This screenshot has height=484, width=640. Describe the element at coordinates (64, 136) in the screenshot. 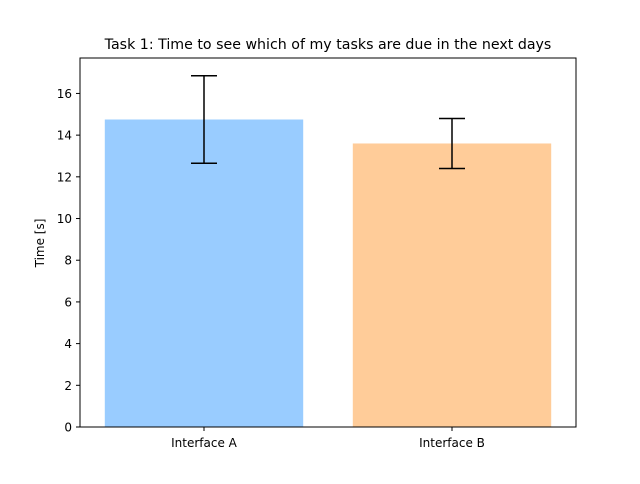

I see `y-tick-label: 14` at that location.